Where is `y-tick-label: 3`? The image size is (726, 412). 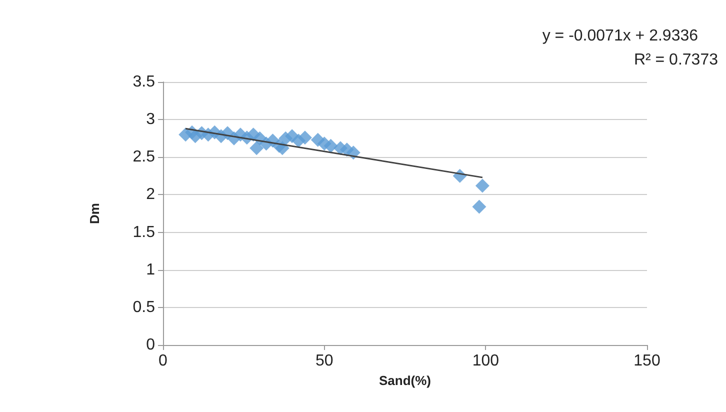
y-tick-label: 3 is located at coordinates (151, 119).